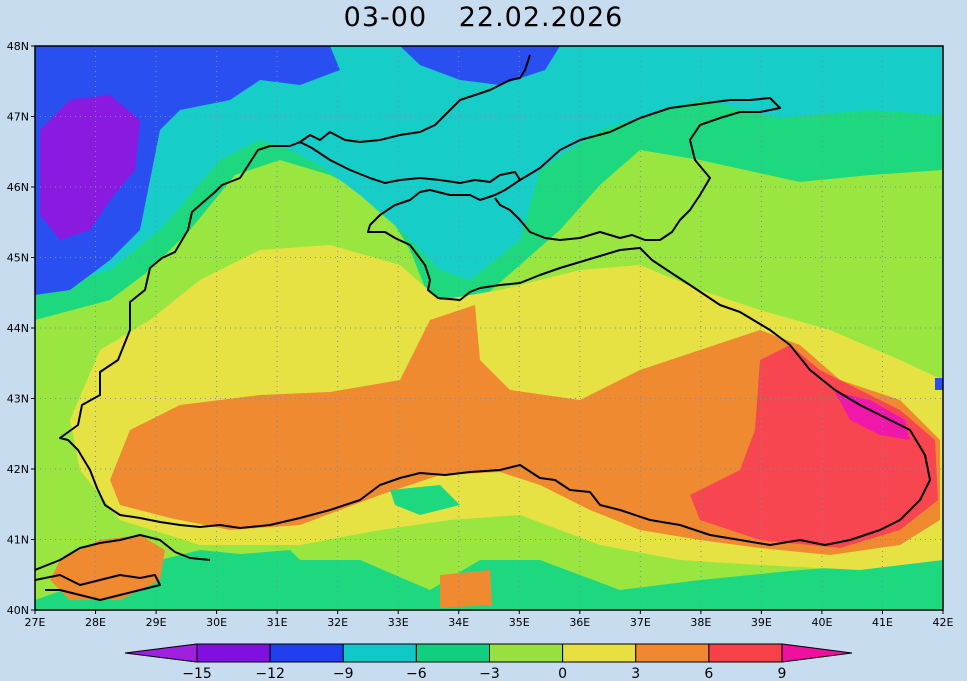 The image size is (967, 681). What do you see at coordinates (156, 622) in the screenshot?
I see `x-tick-label: 29E` at bounding box center [156, 622].